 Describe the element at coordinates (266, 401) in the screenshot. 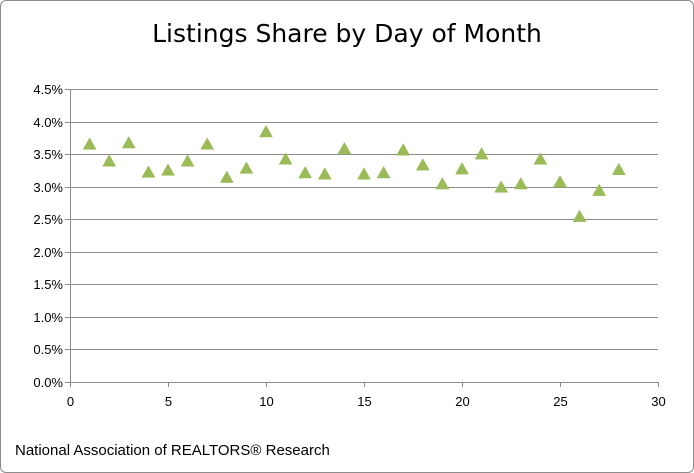

I see `x-tick-label: 10` at that location.